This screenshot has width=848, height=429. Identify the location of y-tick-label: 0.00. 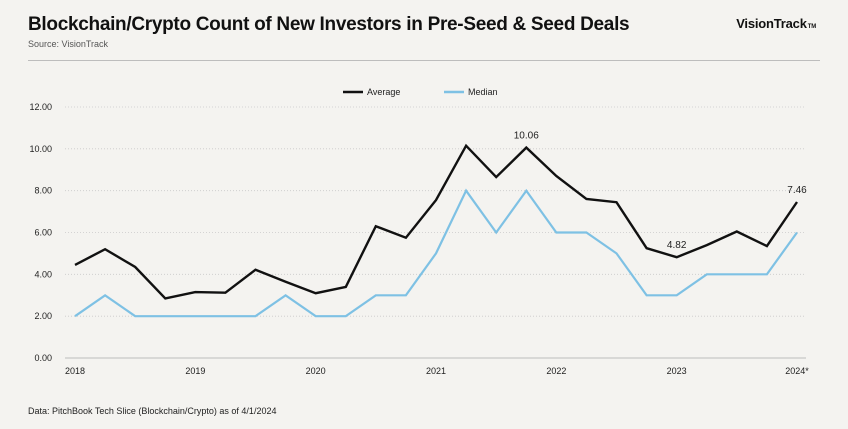
(43, 358).